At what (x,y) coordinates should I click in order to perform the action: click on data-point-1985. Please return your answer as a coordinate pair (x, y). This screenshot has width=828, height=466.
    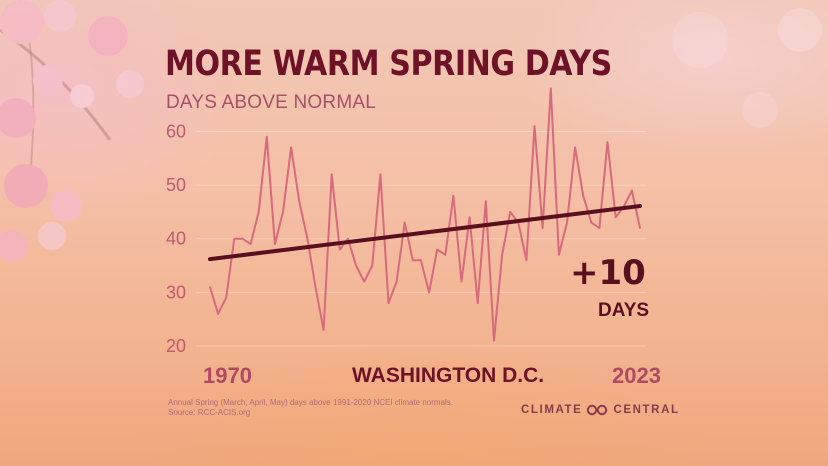
    Looking at the image, I should click on (331, 174).